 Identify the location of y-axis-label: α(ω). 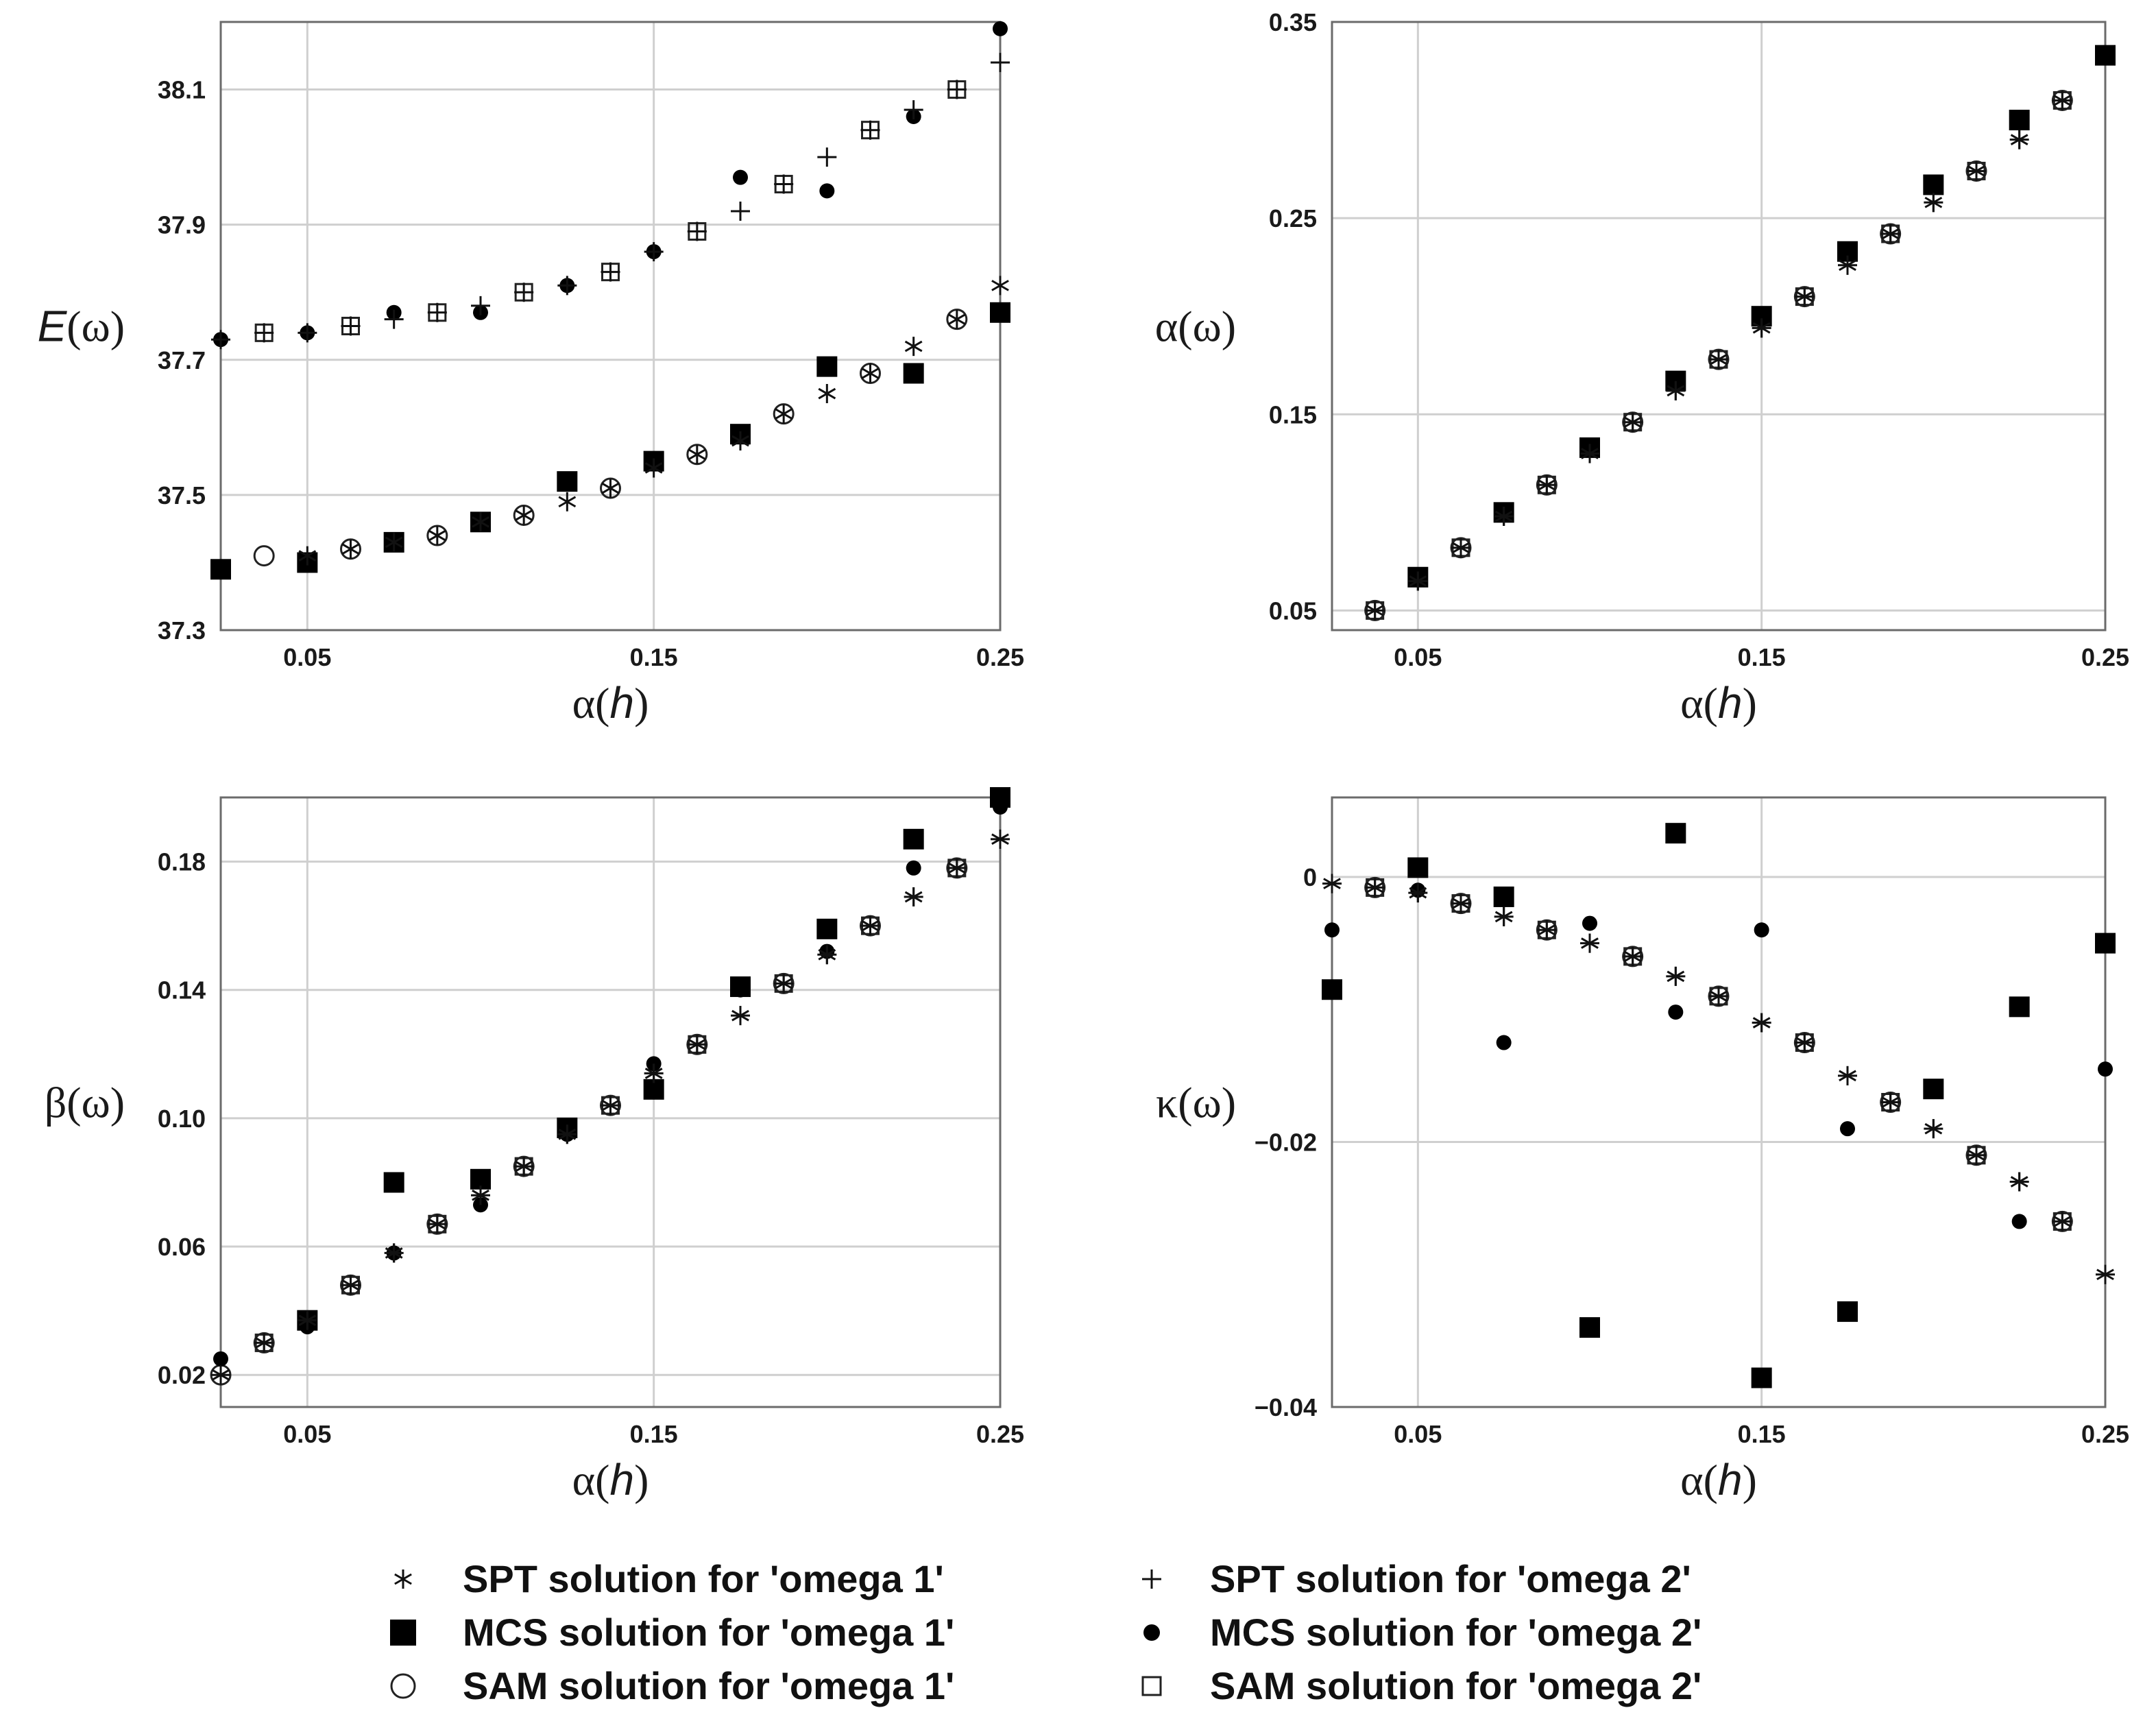
(1195, 326).